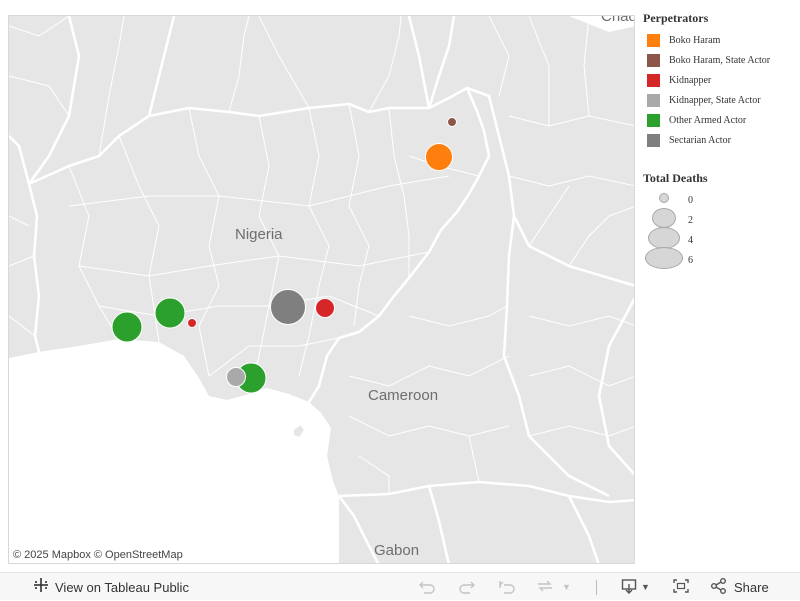 The width and height of the screenshot is (800, 601). Describe the element at coordinates (719, 587) in the screenshot. I see `share-icon` at that location.